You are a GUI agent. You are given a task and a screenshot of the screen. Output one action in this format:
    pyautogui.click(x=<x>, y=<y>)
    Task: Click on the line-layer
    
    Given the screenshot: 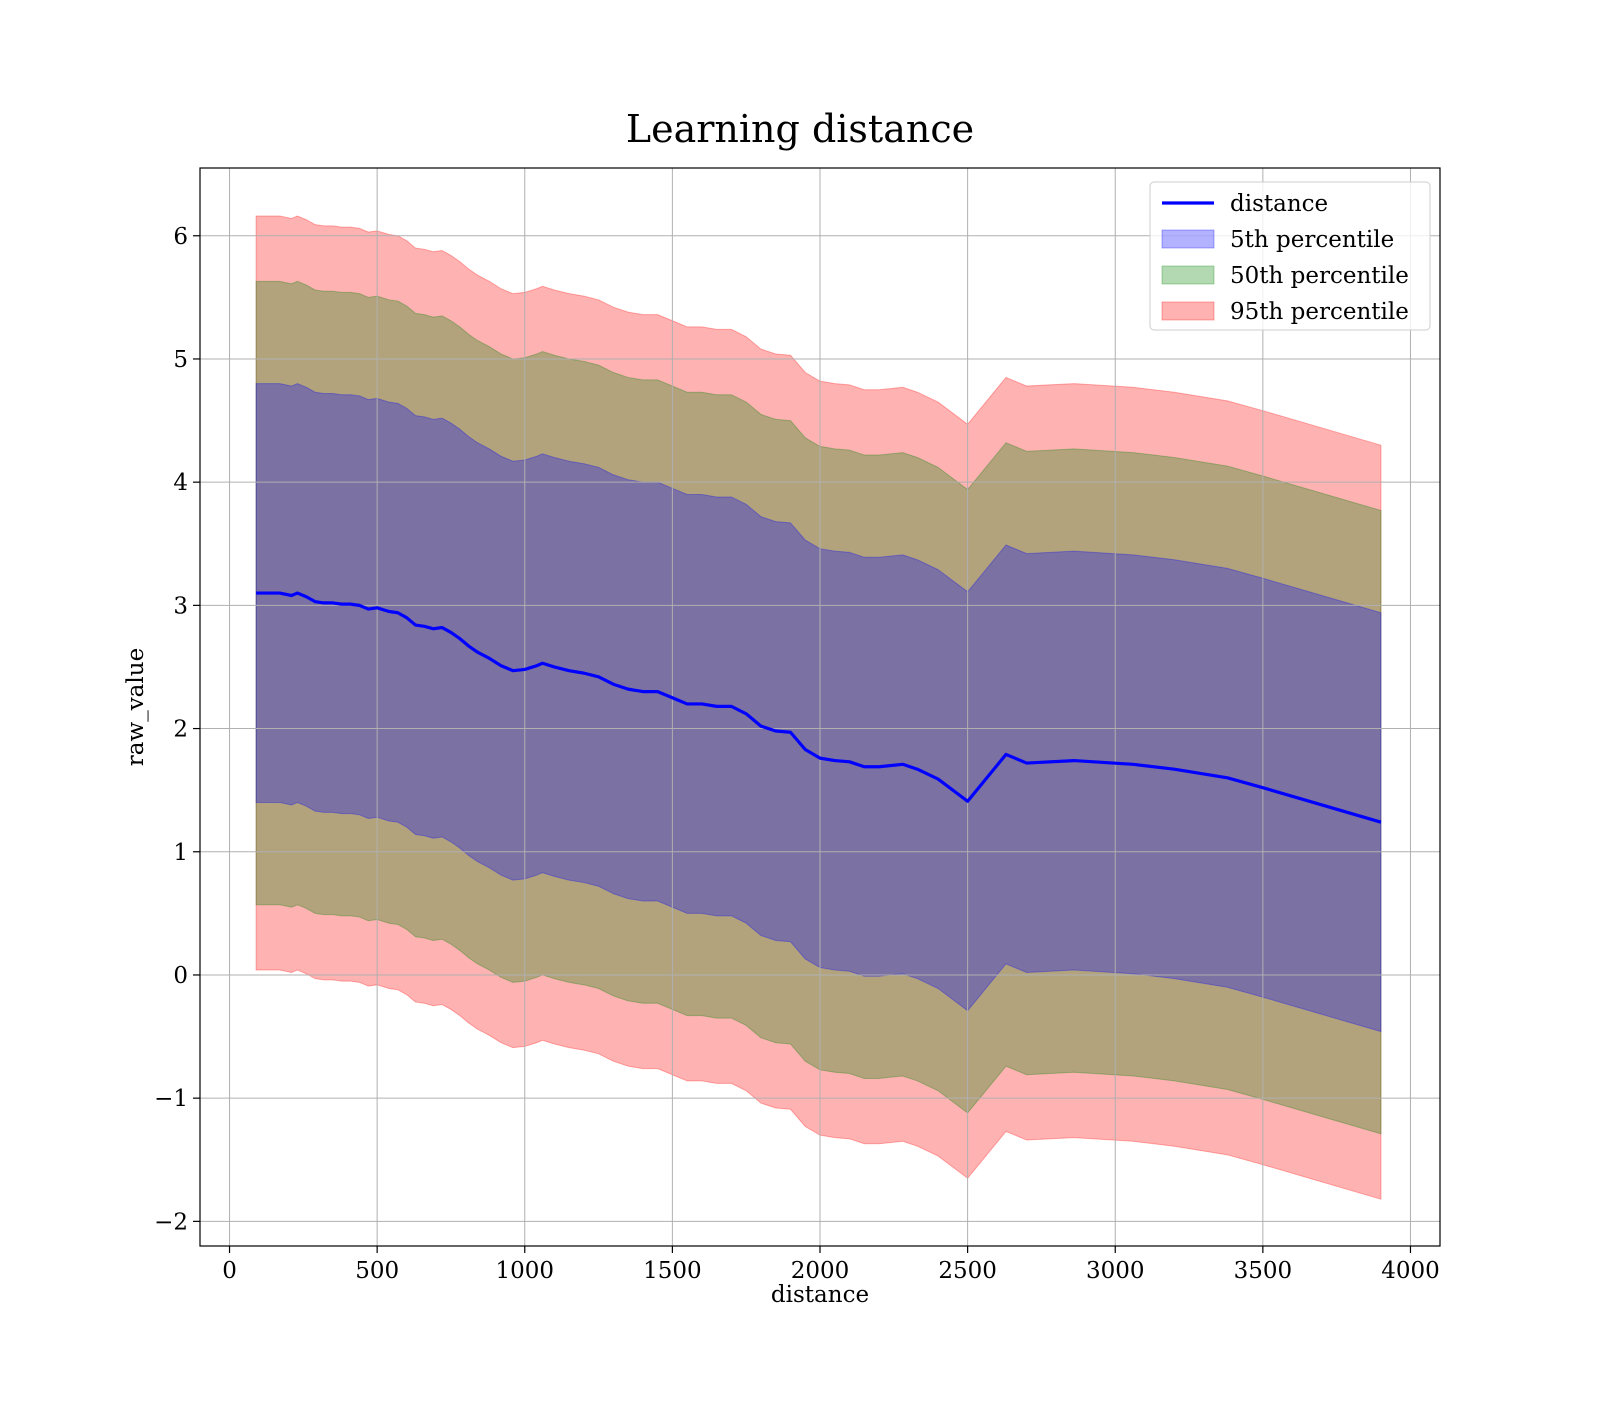 What is the action you would take?
    pyautogui.click(x=819, y=707)
    